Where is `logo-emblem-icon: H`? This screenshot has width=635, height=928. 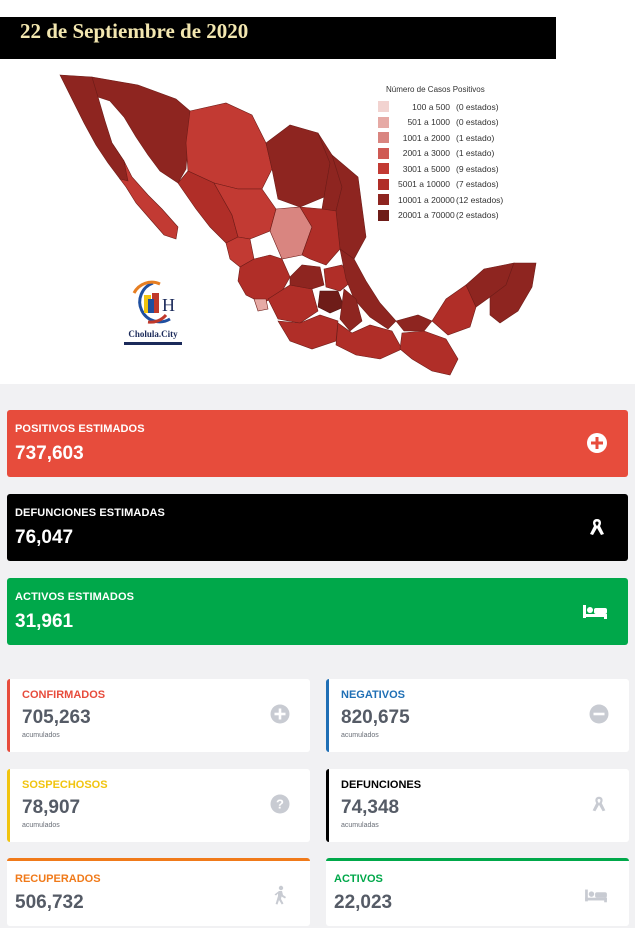
logo-emblem-icon: H is located at coordinates (153, 302).